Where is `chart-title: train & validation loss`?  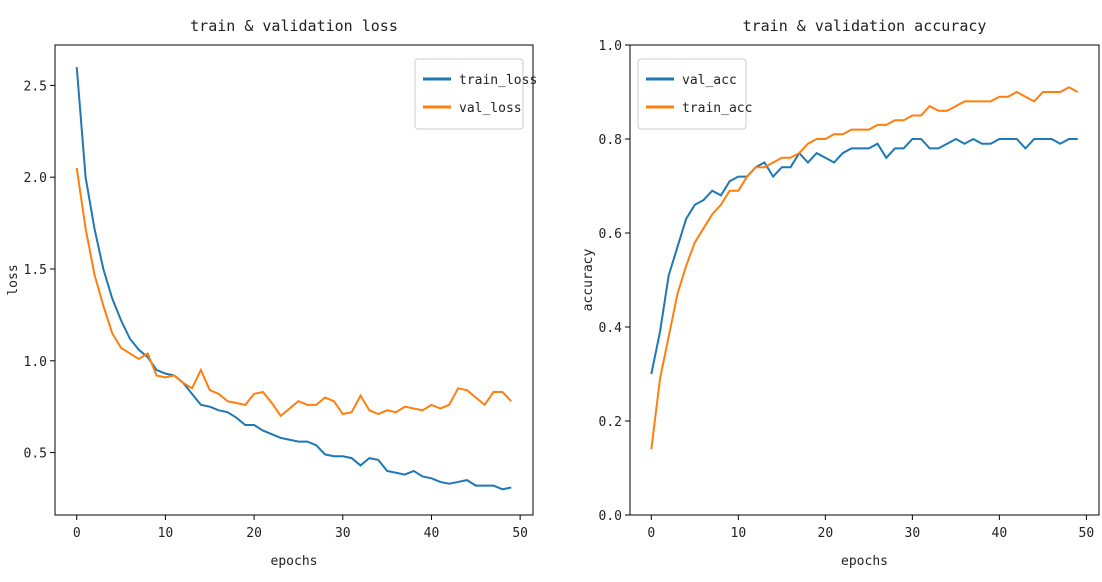 chart-title: train & validation loss is located at coordinates (294, 26).